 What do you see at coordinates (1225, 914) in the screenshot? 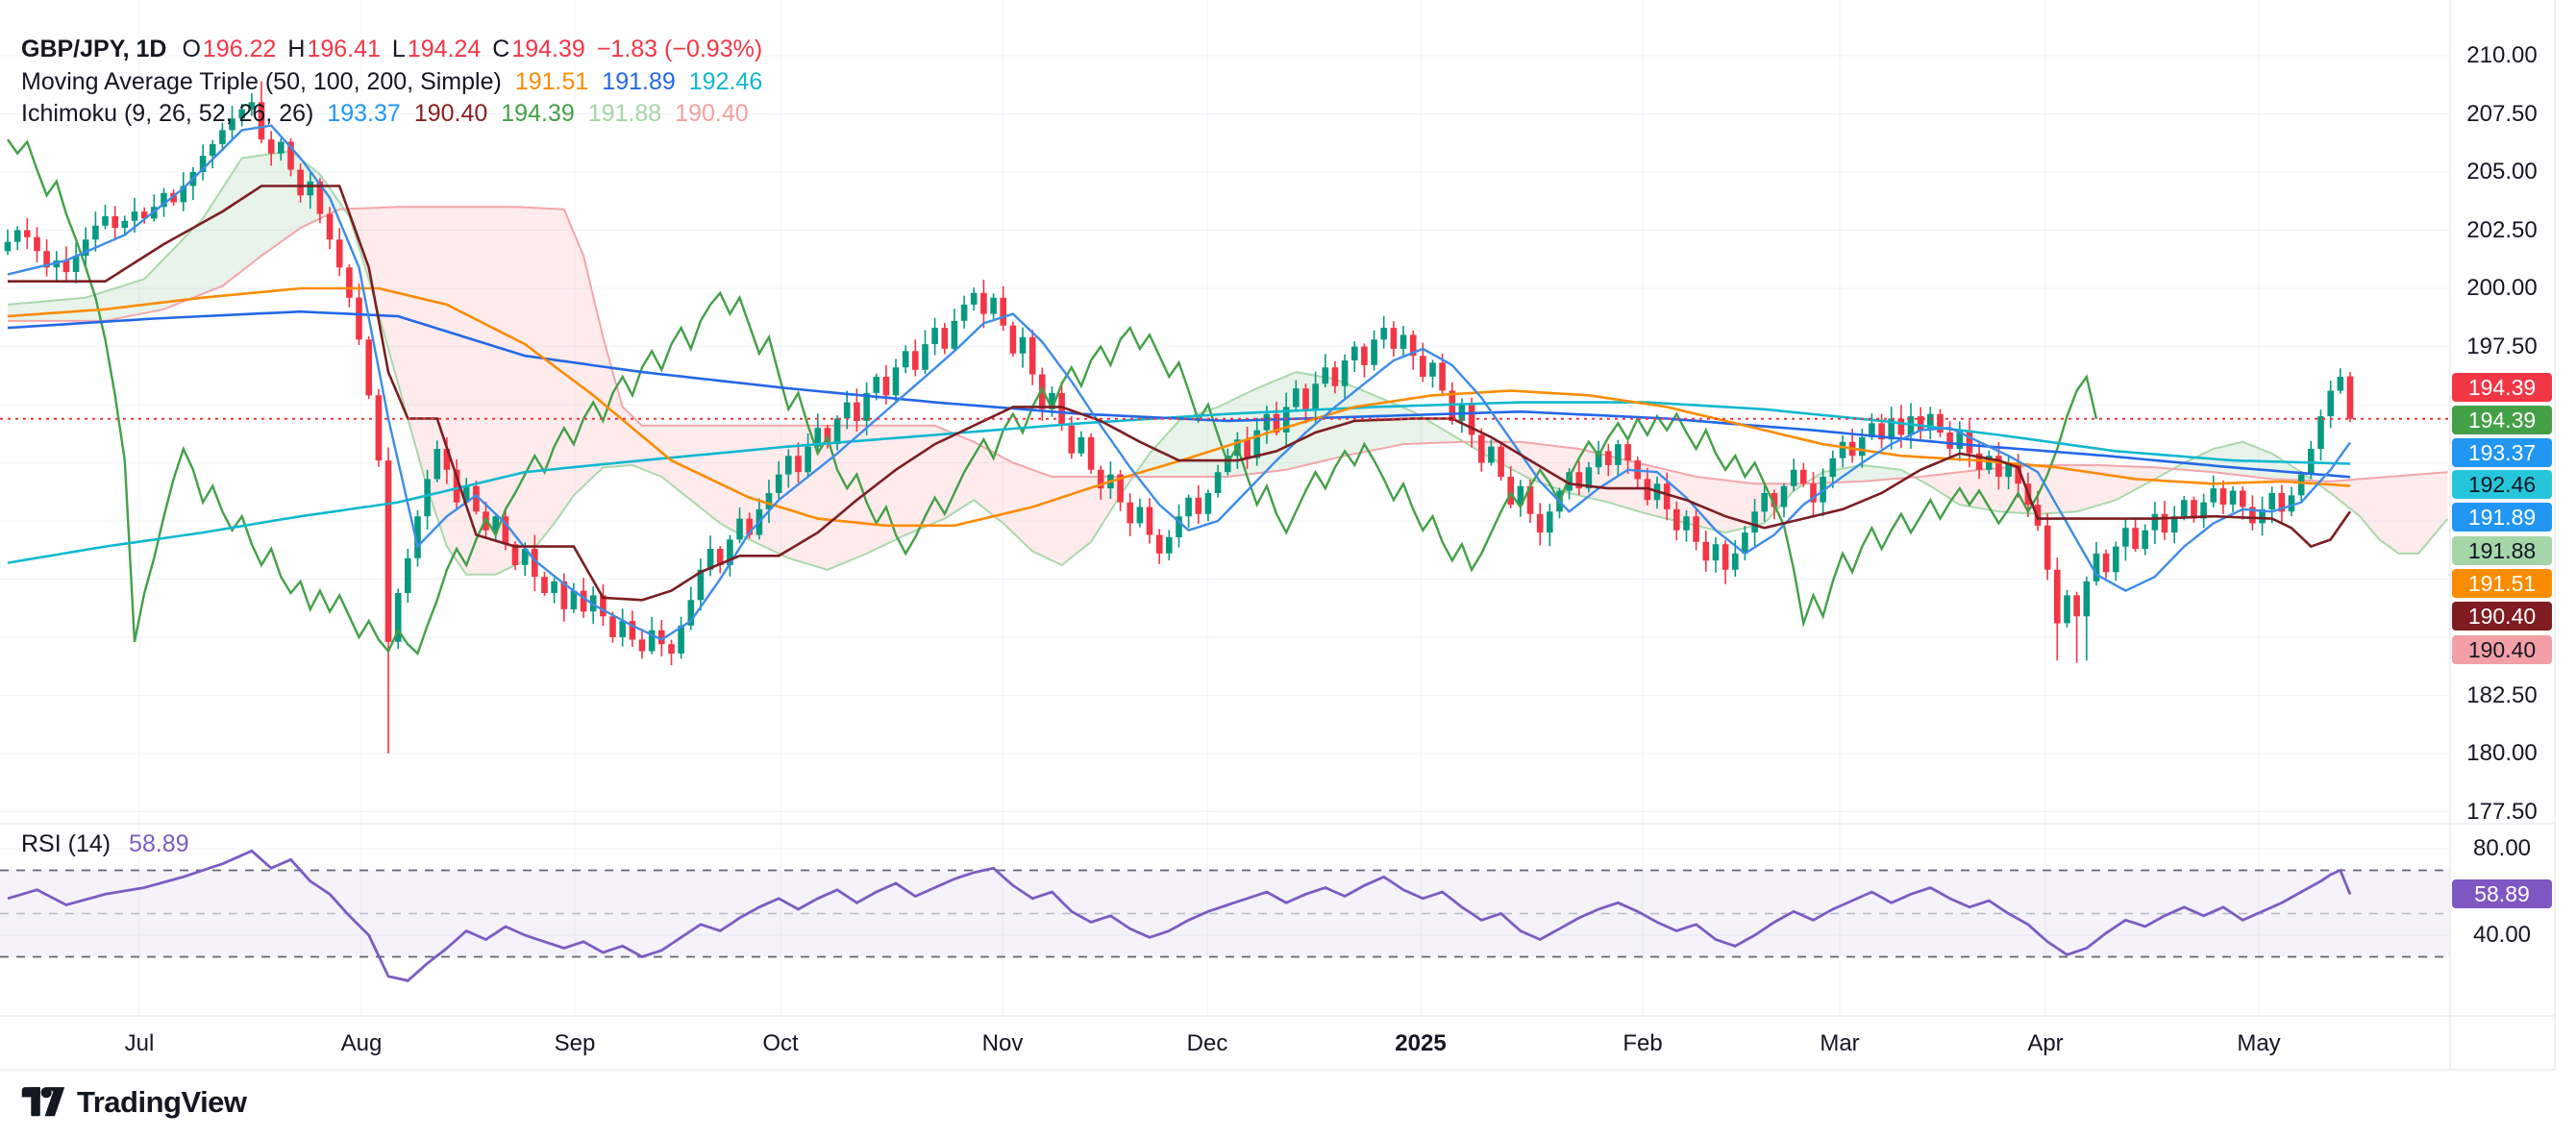
I see `rsi-band` at bounding box center [1225, 914].